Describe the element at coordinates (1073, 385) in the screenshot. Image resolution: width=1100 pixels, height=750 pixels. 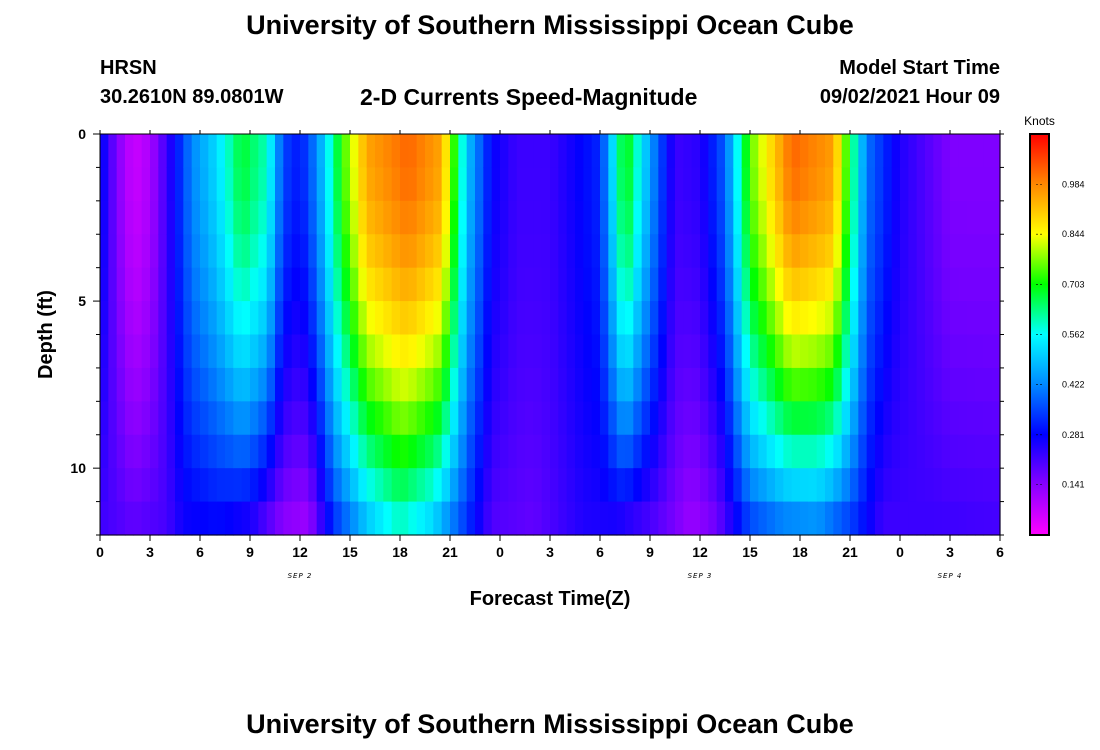
I see `colorbar-tick-label: 0.422` at that location.